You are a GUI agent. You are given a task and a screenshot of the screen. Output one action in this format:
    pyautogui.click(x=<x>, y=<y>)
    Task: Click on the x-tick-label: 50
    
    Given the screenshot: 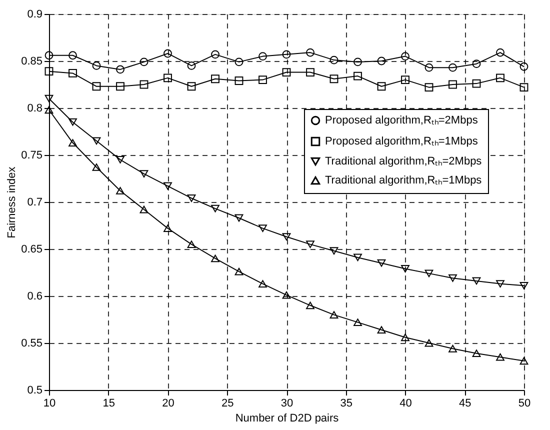 What is the action you would take?
    pyautogui.click(x=524, y=404)
    